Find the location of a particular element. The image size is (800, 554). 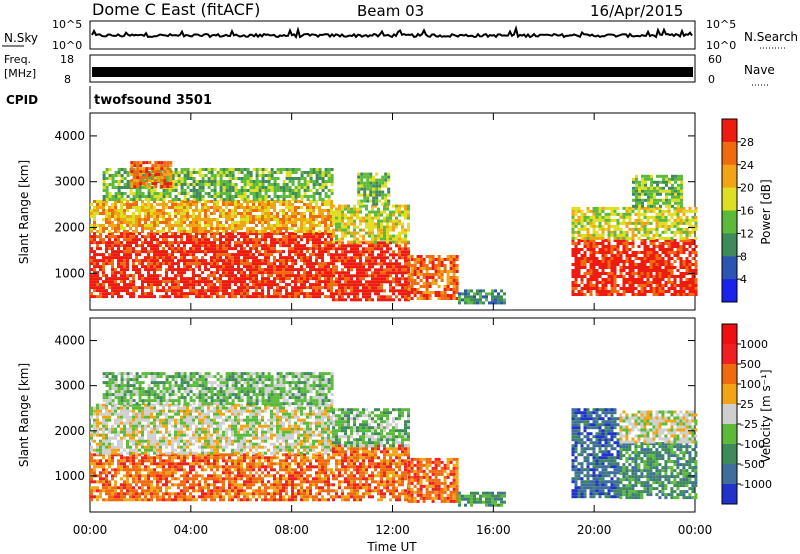

freq-panel: Freq. [MHz] 18 8 60 0 Nave is located at coordinates (389, 69).